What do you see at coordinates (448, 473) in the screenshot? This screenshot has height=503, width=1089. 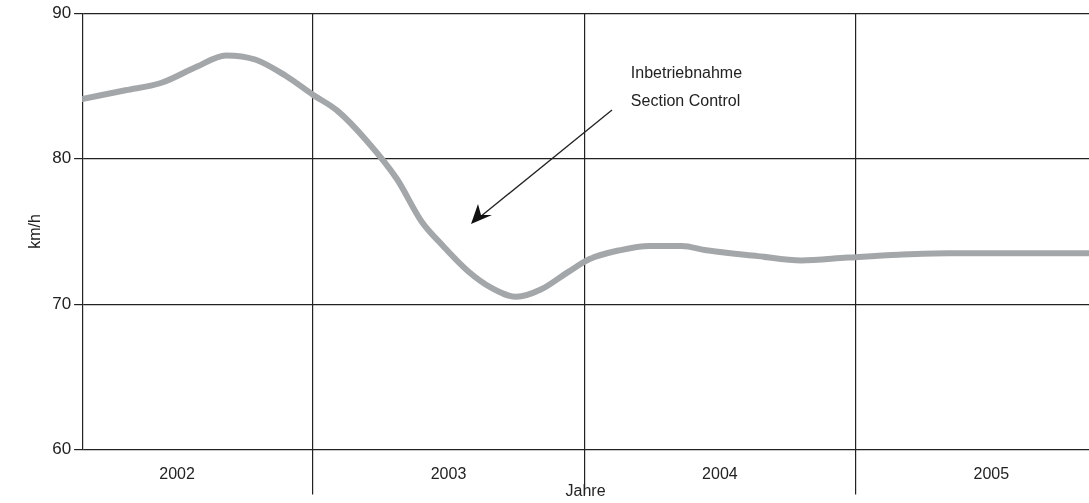 I see `x-tick-label: 2003` at bounding box center [448, 473].